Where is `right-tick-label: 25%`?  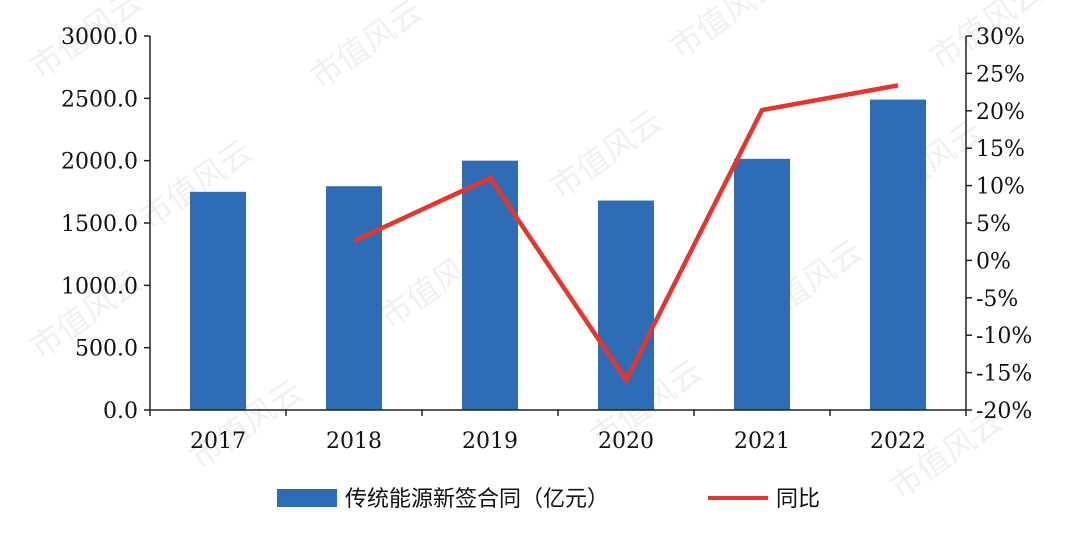 right-tick-label: 25% is located at coordinates (1000, 74).